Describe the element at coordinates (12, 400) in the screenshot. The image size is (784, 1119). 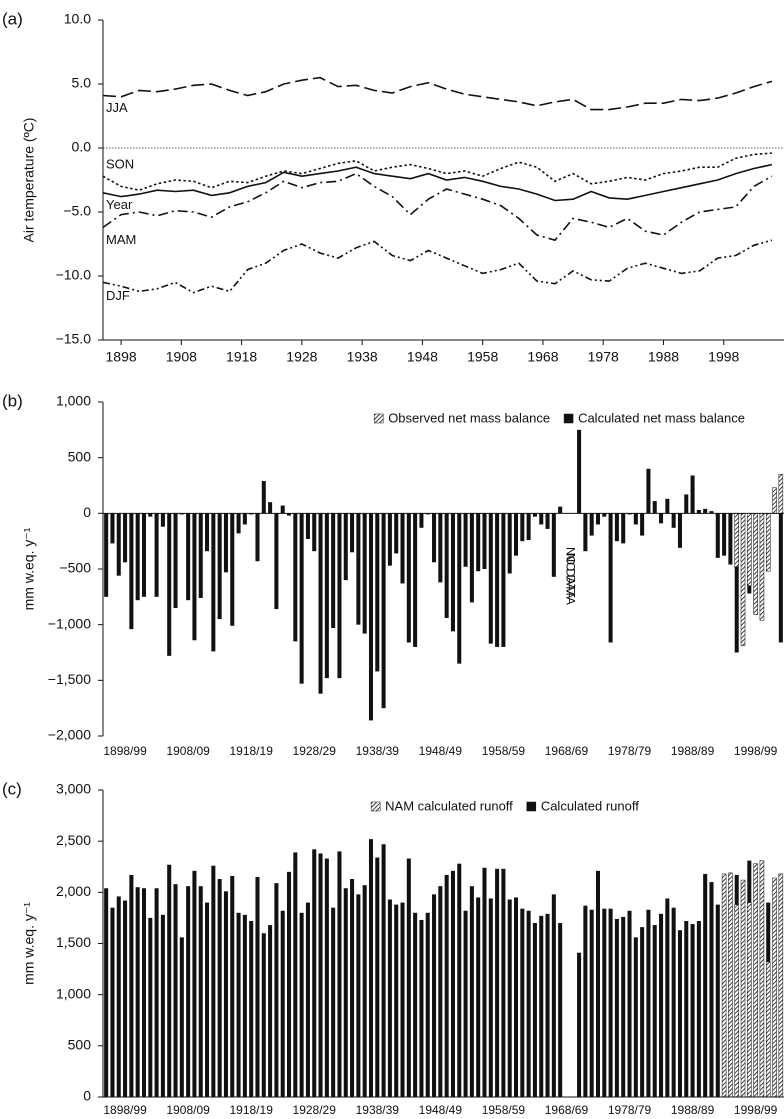
I see `panel-label: (b)` at that location.